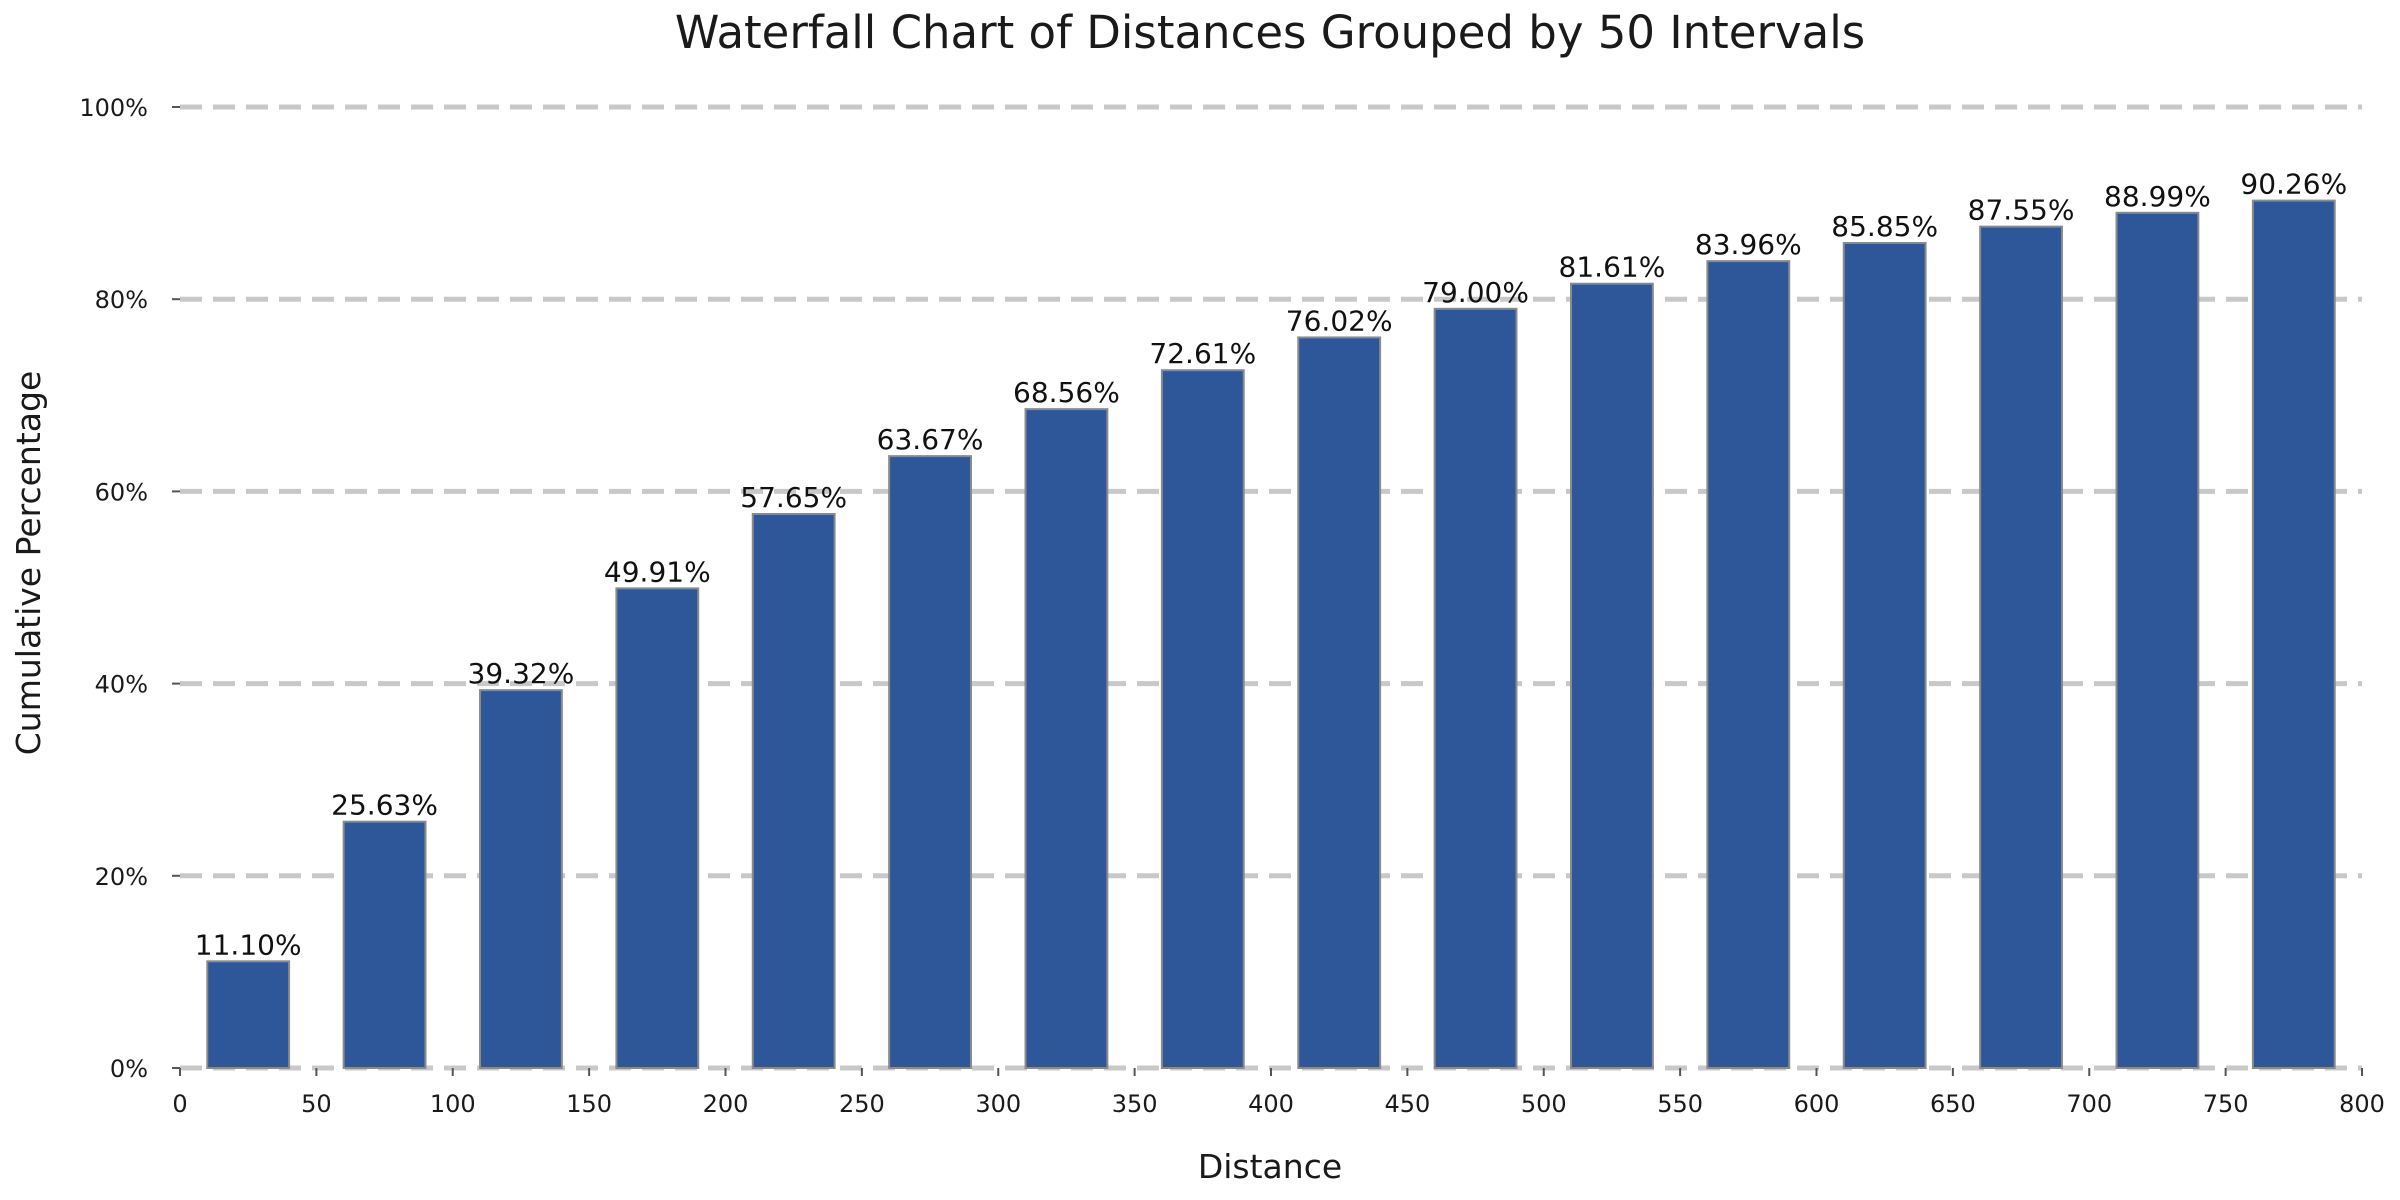  Describe the element at coordinates (121, 492) in the screenshot. I see `y-tick-label: 60%` at that location.